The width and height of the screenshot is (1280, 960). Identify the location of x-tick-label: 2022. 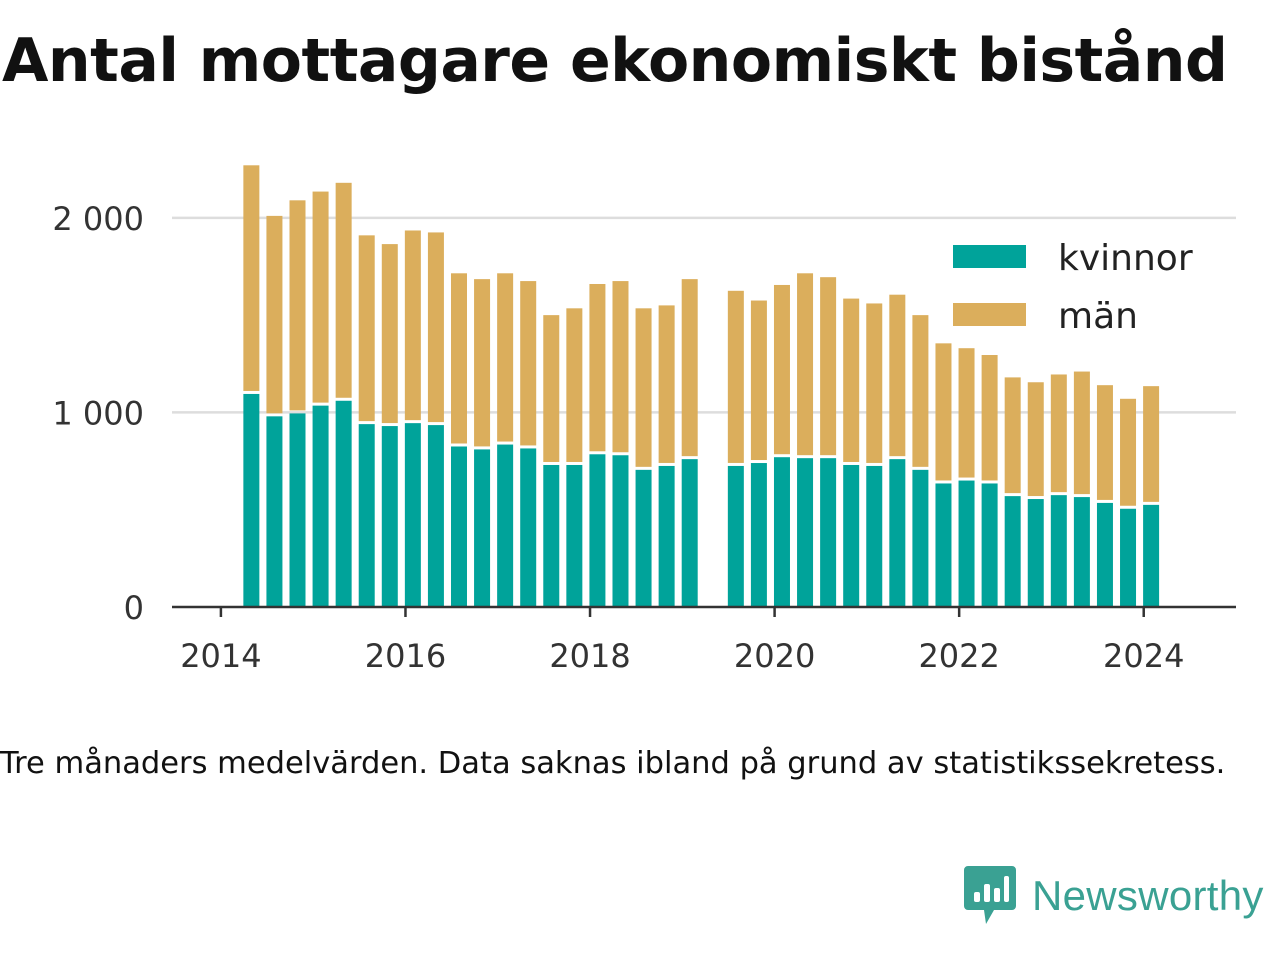
(958, 656).